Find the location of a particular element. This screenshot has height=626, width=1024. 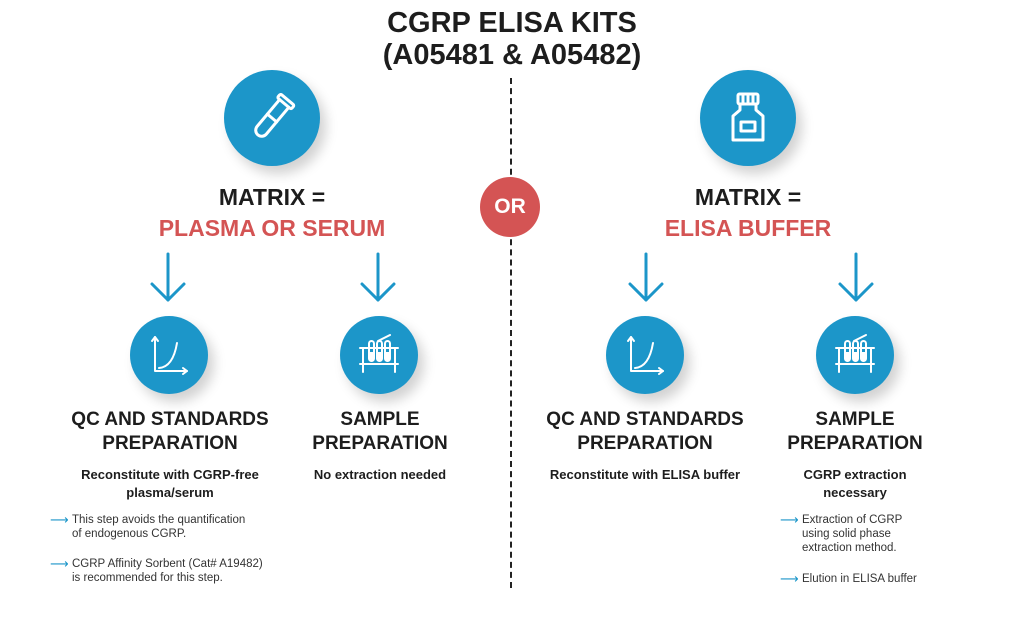

right-sample-heading: SAMPLE PREPARATION is located at coordinates (855, 432).